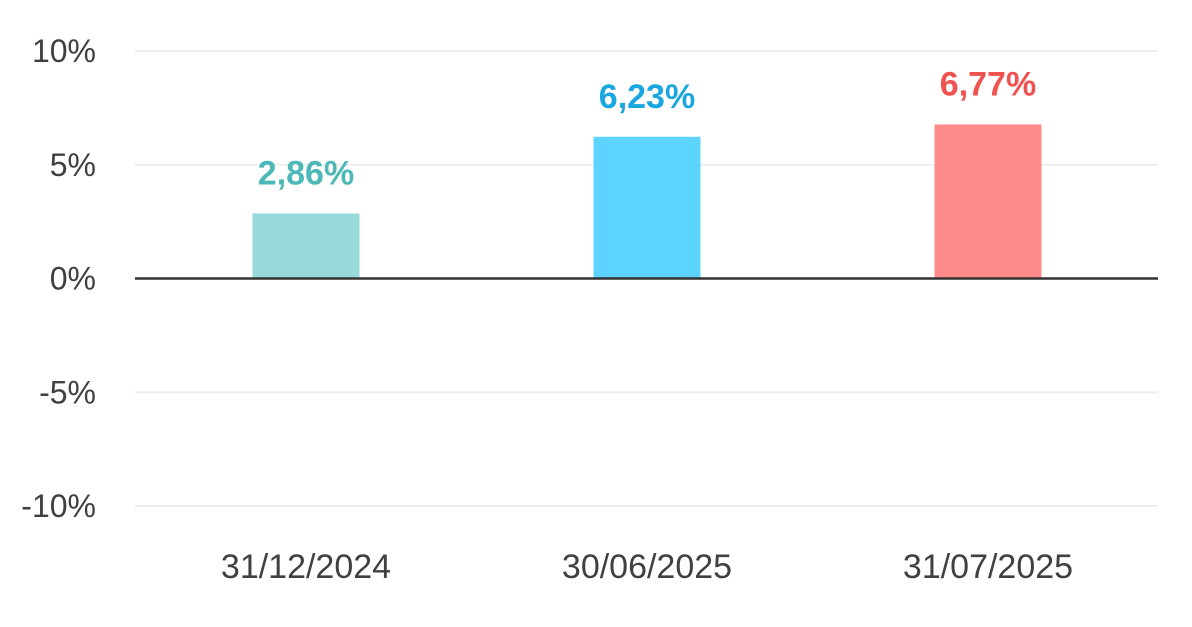 This screenshot has width=1192, height=627. Describe the element at coordinates (58, 506) in the screenshot. I see `y-tick-label: -10%` at that location.